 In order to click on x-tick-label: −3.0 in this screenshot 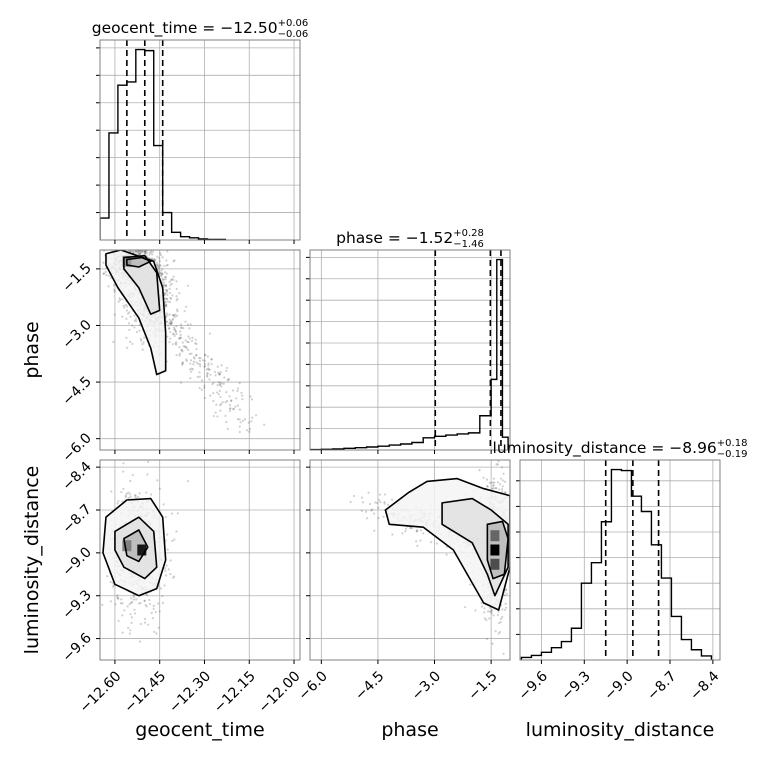, I will do `click(426, 685)`.